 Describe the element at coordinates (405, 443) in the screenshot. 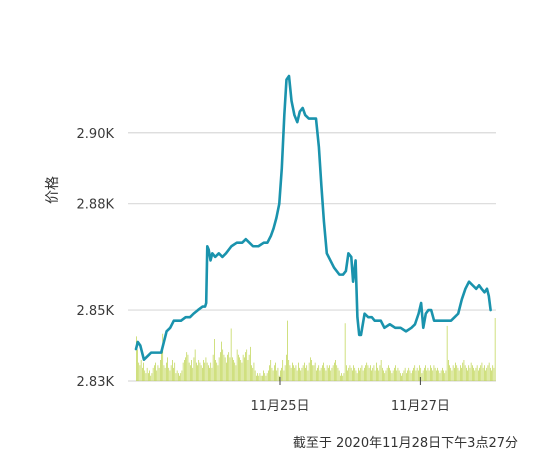

I see `timestamp-note: 截至于 2020年11月28日下午3点27分` at that location.